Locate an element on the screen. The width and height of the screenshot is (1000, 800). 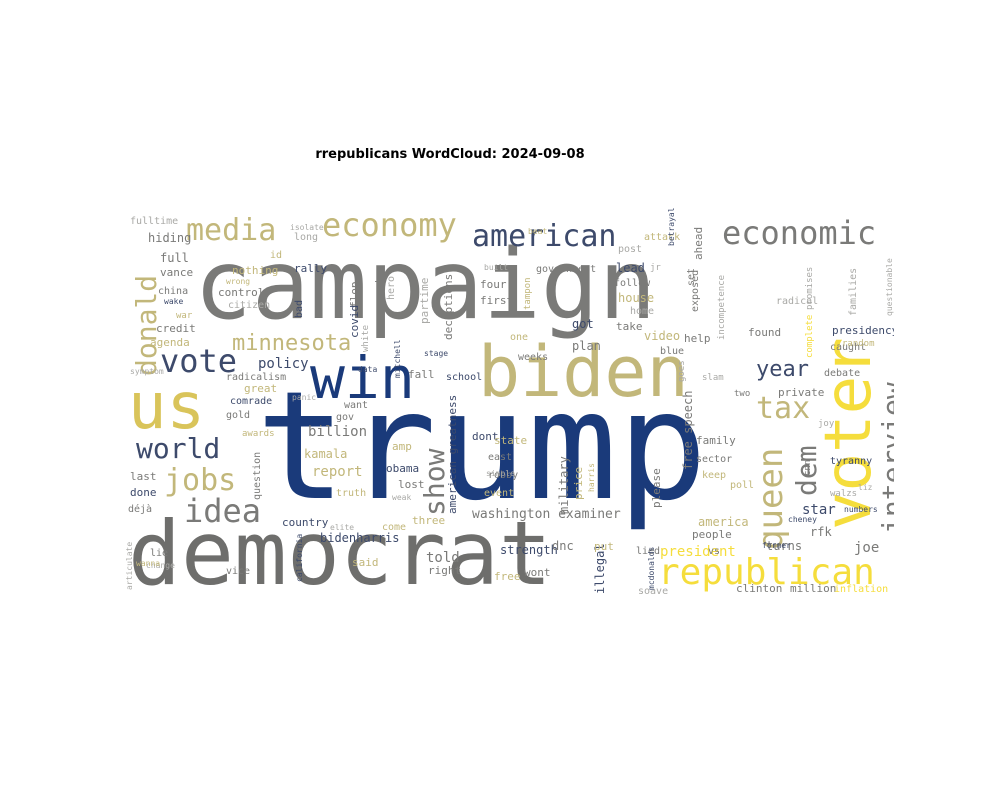
word-illegal: illegal is located at coordinates (600, 568).